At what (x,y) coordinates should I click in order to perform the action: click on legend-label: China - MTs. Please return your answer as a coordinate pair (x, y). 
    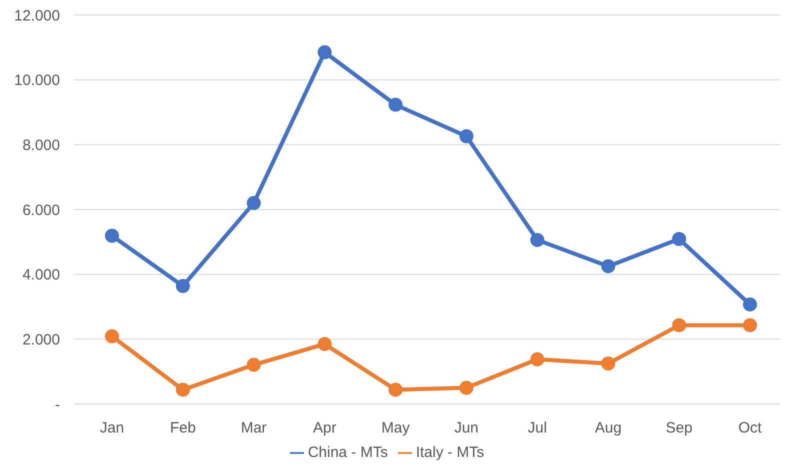
    Looking at the image, I should click on (348, 452).